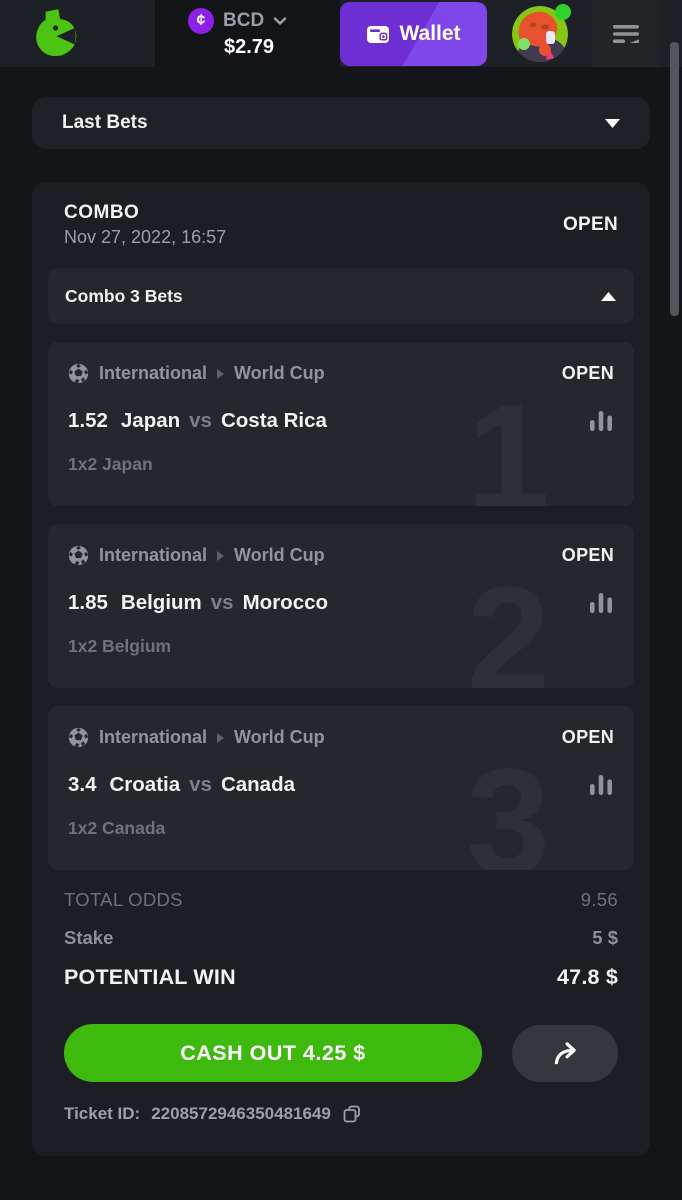  I want to click on ticket-id-value: 2208572946350481649, so click(241, 1113).